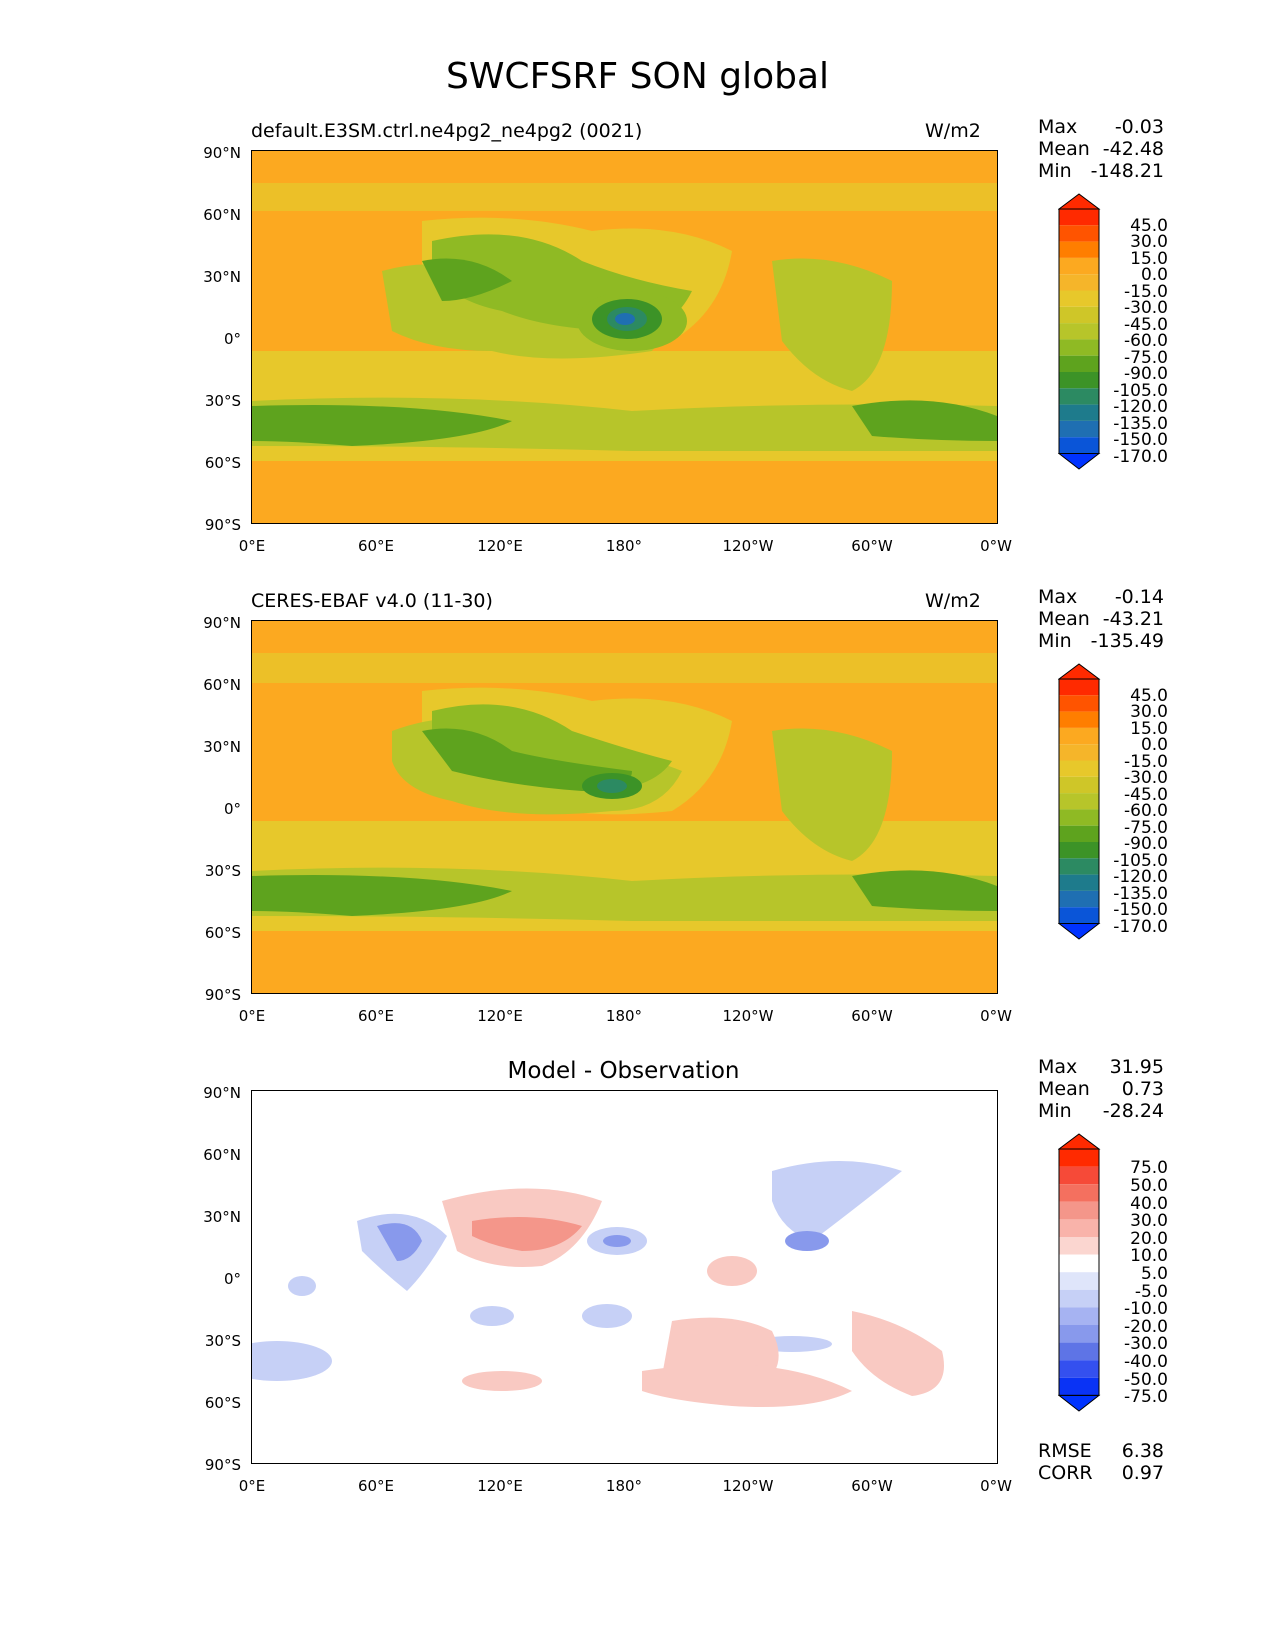  I want to click on colorbar-tick: 30.0, so click(1149, 1221).